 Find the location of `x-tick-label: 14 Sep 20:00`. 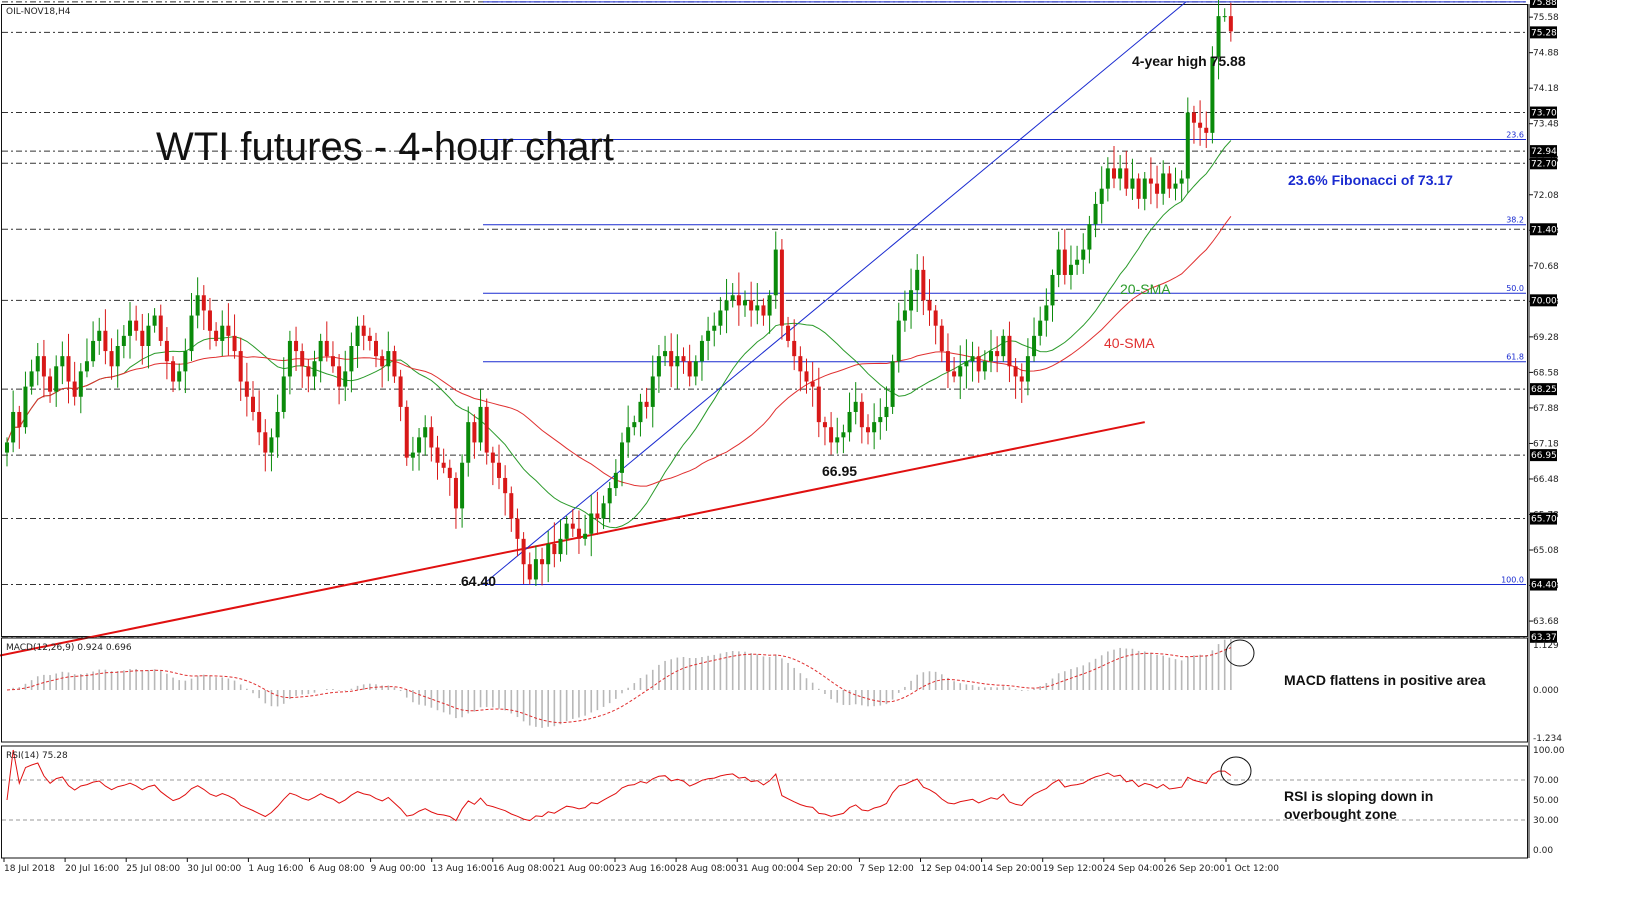

x-tick-label: 14 Sep 20:00 is located at coordinates (1012, 869).